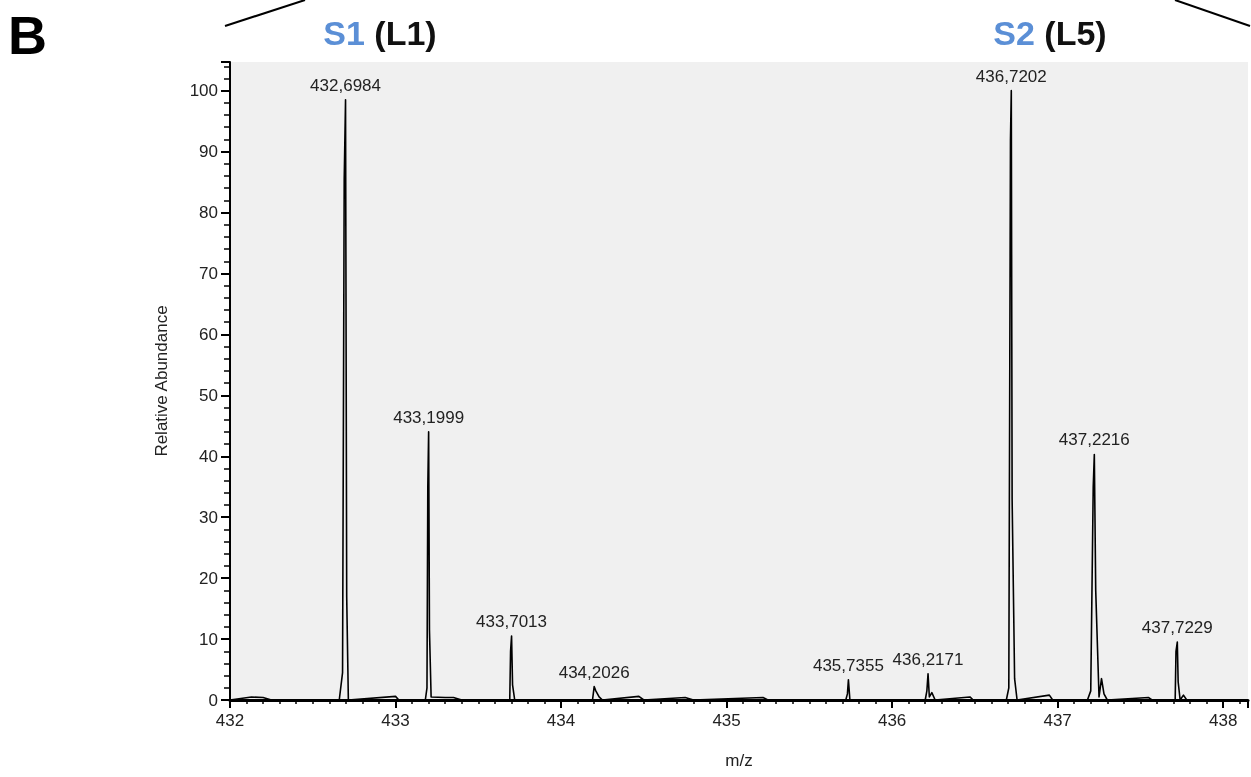 The width and height of the screenshot is (1251, 777). What do you see at coordinates (512, 622) in the screenshot?
I see `annotation: 433,7013` at bounding box center [512, 622].